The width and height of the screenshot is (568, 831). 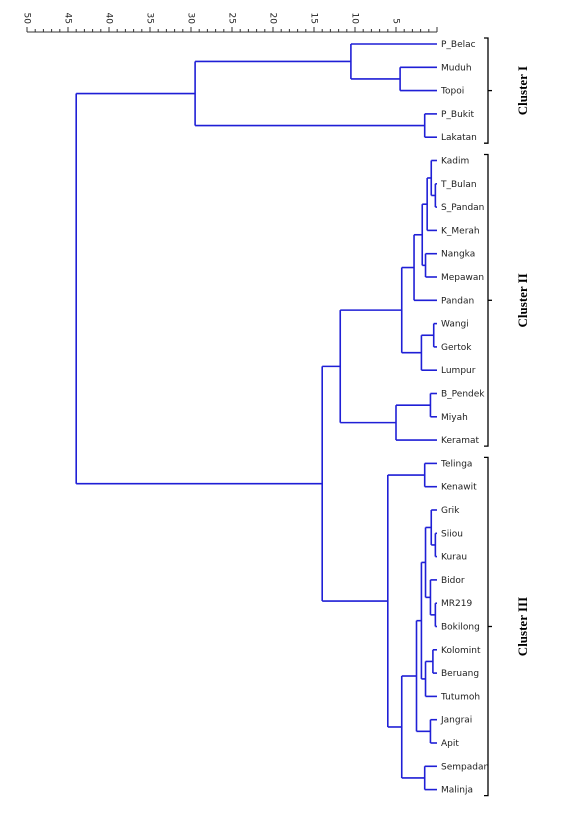 I want to click on axis-tick-label: 25, so click(x=232, y=18).